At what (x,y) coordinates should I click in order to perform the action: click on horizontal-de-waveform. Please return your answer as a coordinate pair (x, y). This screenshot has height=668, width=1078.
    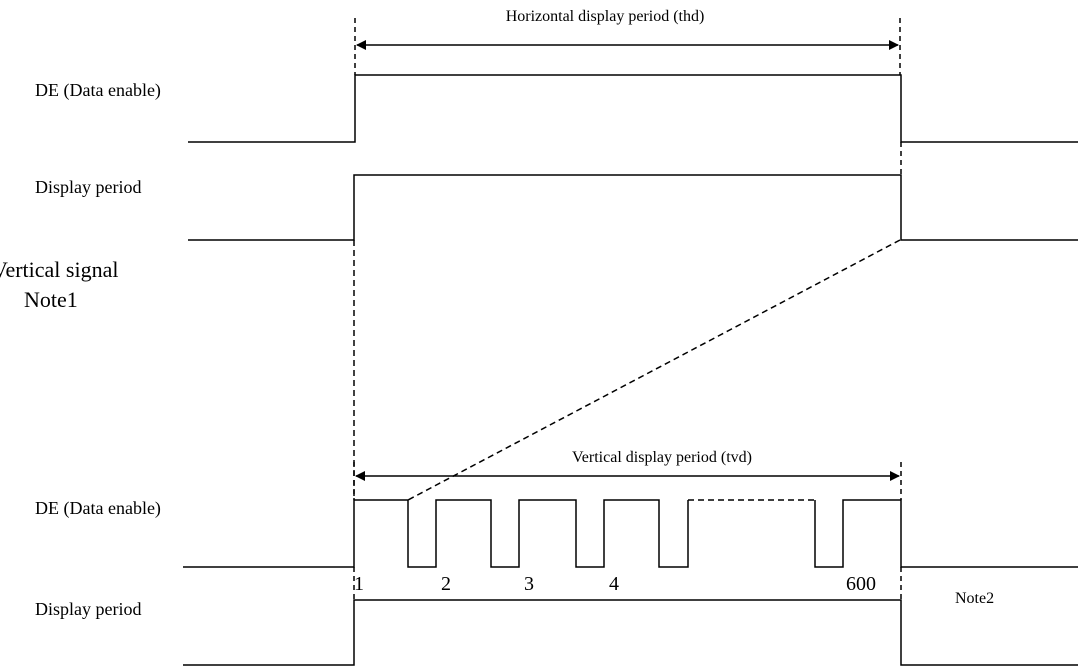
    Looking at the image, I should click on (633, 108).